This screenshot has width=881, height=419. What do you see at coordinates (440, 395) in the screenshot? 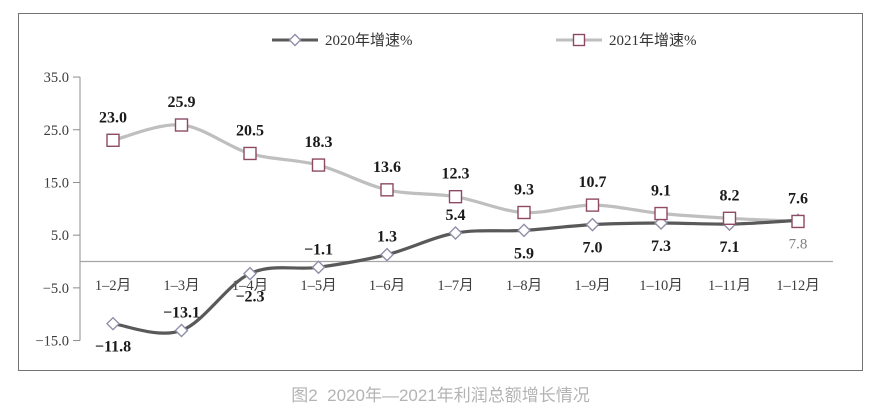
I see `figure-caption: 图2 2020年—2021年利润总额增长情况` at bounding box center [440, 395].